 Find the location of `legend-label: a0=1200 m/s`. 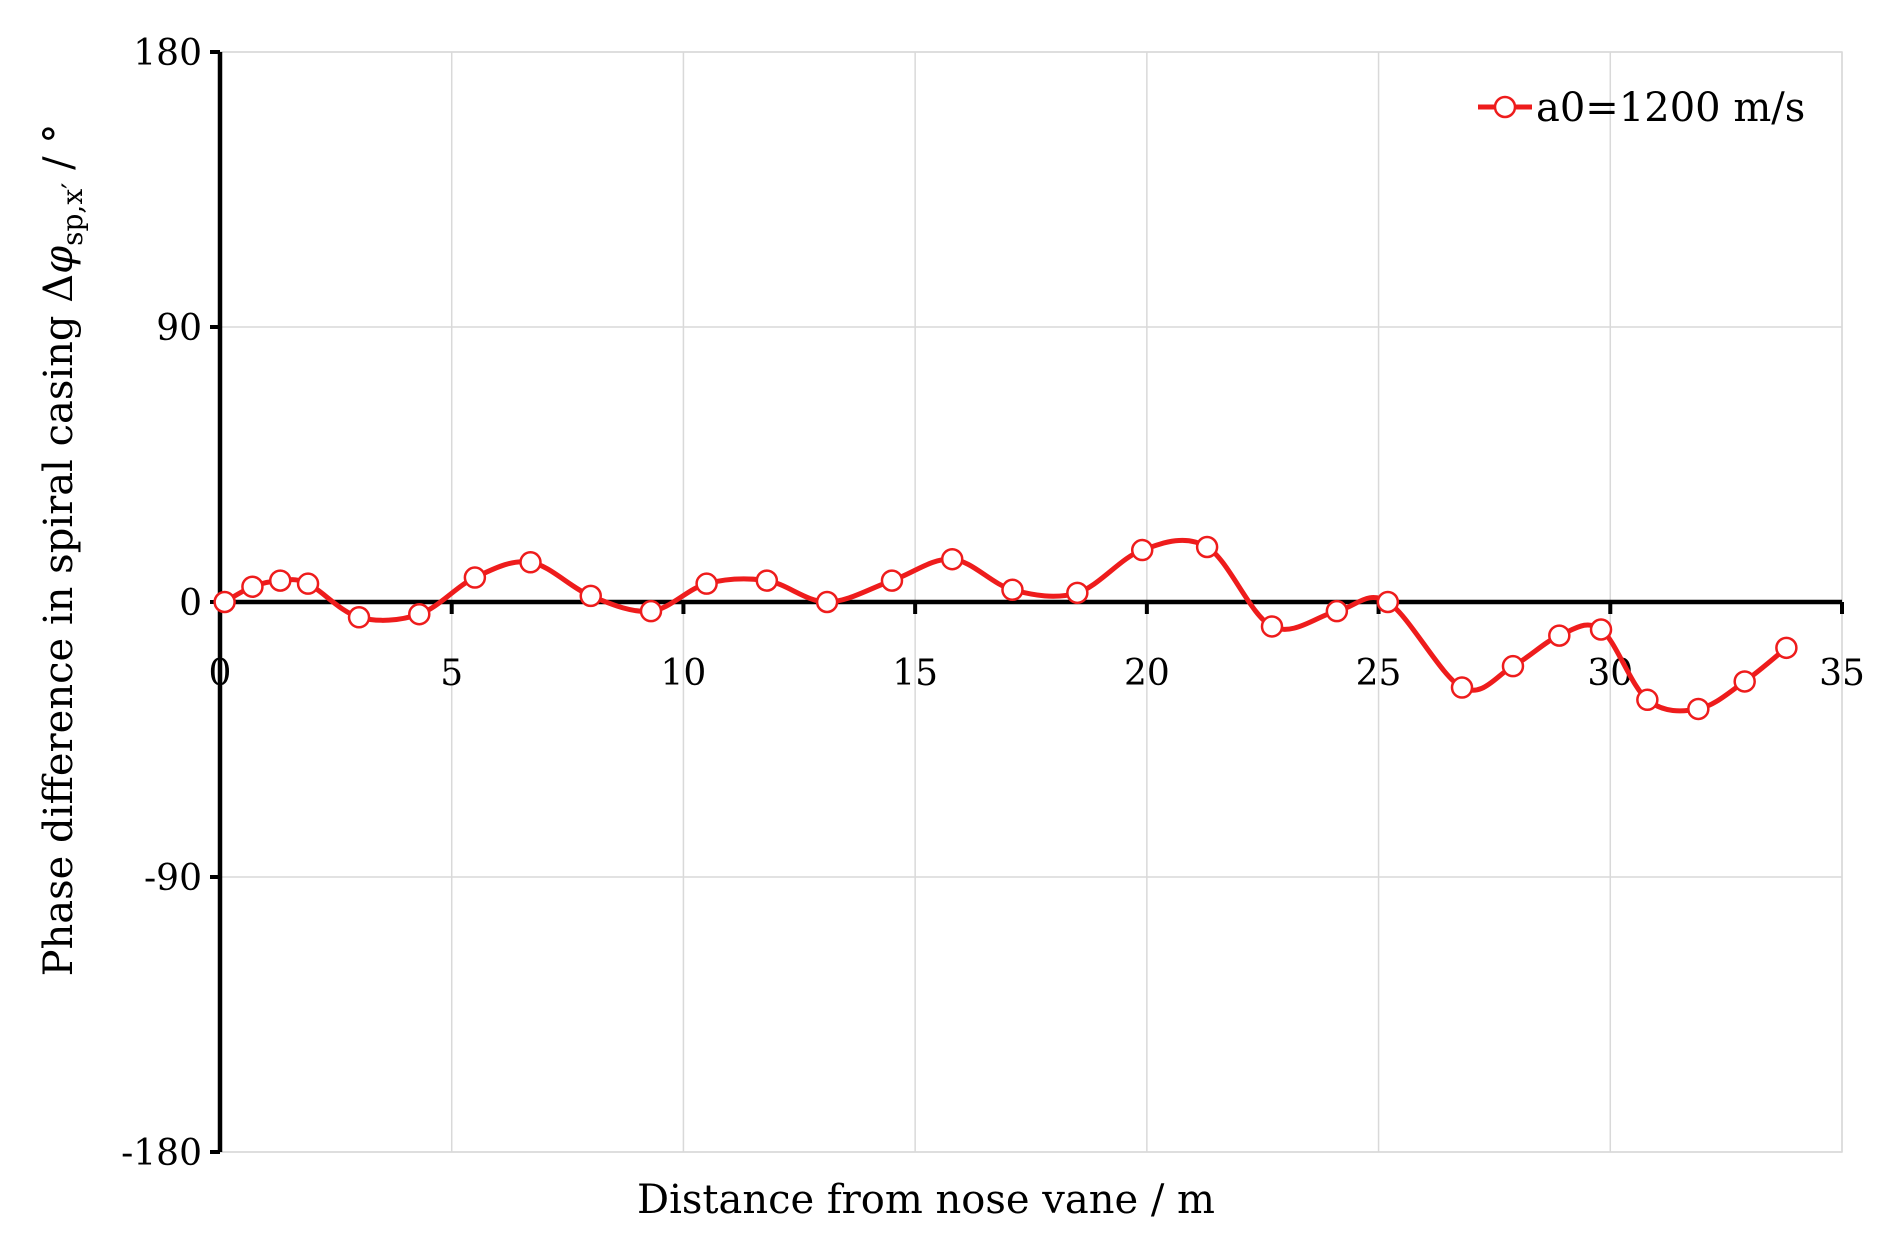

legend-label: a0=1200 m/s is located at coordinates (1670, 108).